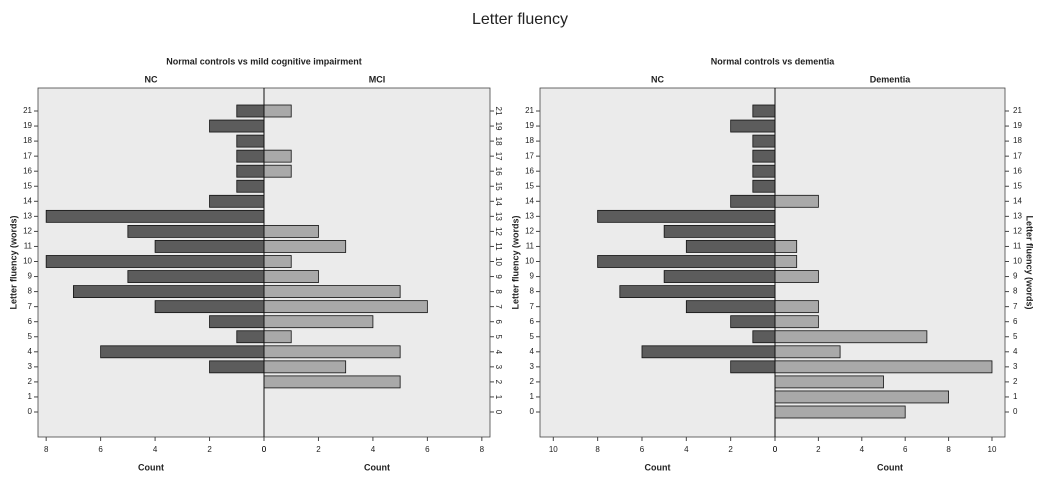  What do you see at coordinates (498, 186) in the screenshot?
I see `y-tick-label: 15` at bounding box center [498, 186].